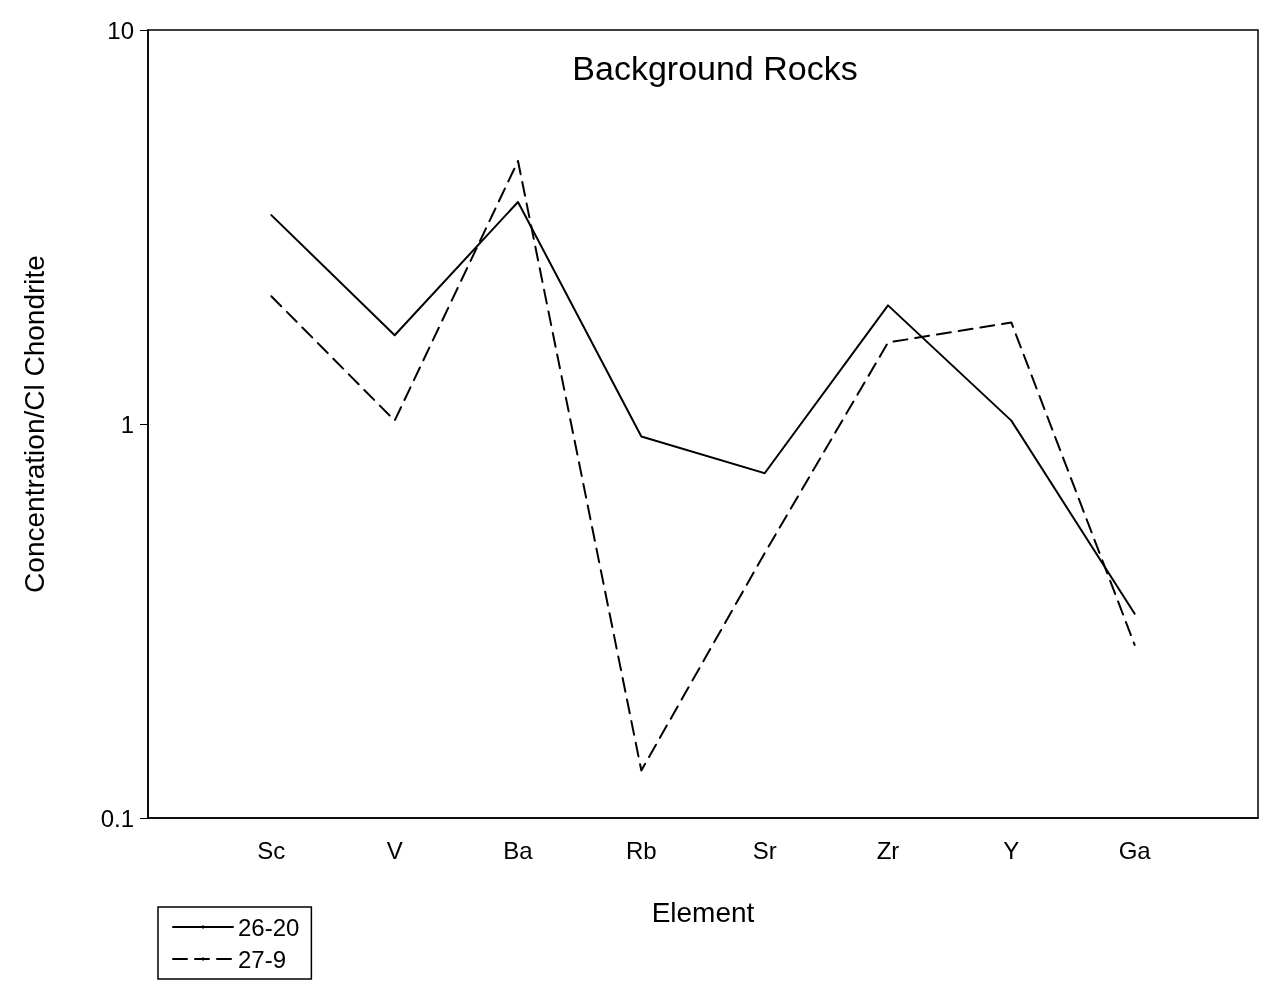  Describe the element at coordinates (518, 850) in the screenshot. I see `x-tick-label: Ba` at that location.